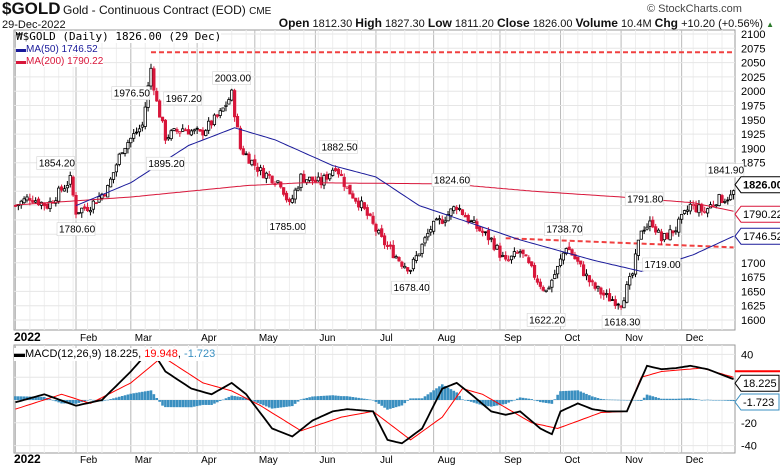  What do you see at coordinates (31, 9) in the screenshot?
I see `symbol: $GOLD` at bounding box center [31, 9].